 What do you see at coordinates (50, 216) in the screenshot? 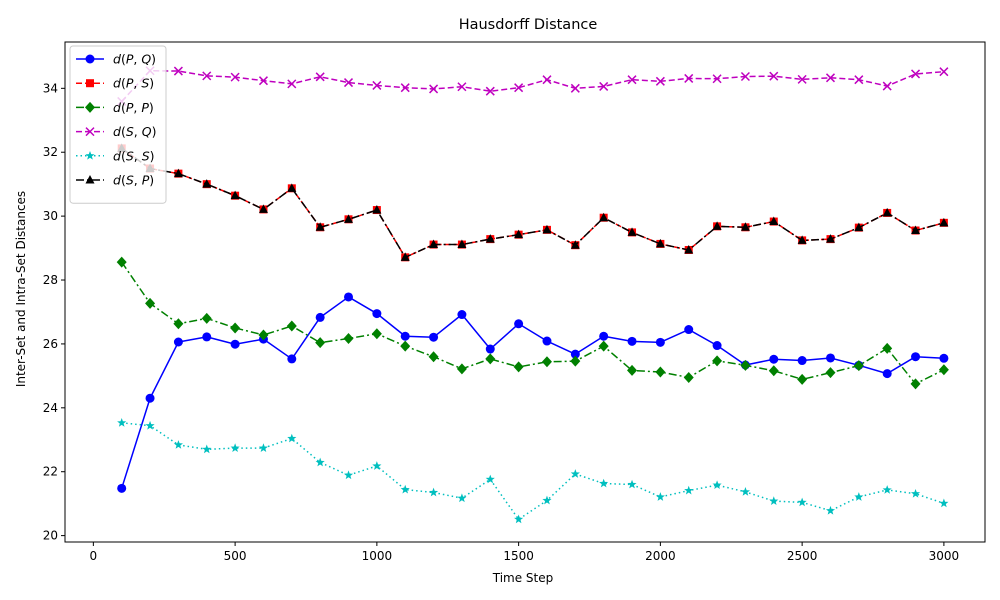
I see `y-tick-label: 30` at bounding box center [50, 216].